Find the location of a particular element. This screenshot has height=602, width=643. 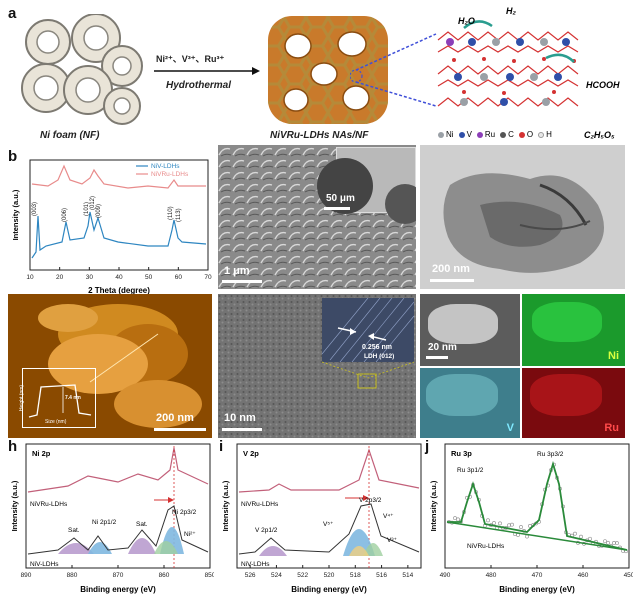

eds-scale-label: 20 nm is located at coordinates (442, 347).